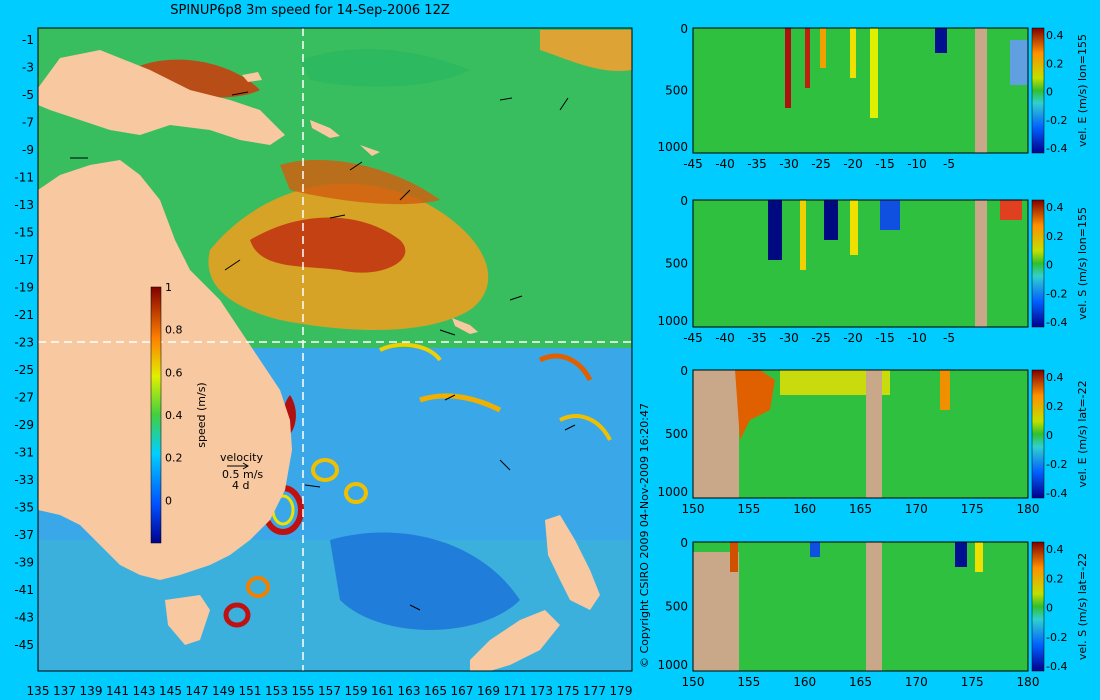 This screenshot has height=700, width=1100. Describe the element at coordinates (409, 691) in the screenshot. I see `lon-tick-label: 163` at that location.